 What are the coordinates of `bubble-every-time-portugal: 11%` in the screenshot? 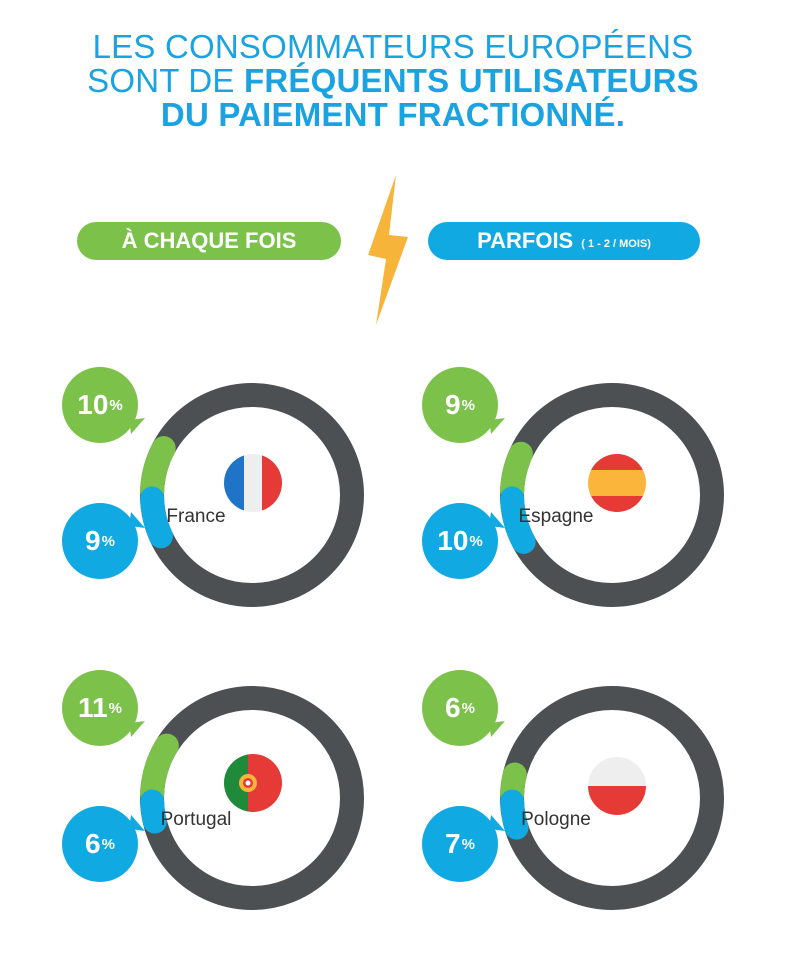 It's located at (104, 708).